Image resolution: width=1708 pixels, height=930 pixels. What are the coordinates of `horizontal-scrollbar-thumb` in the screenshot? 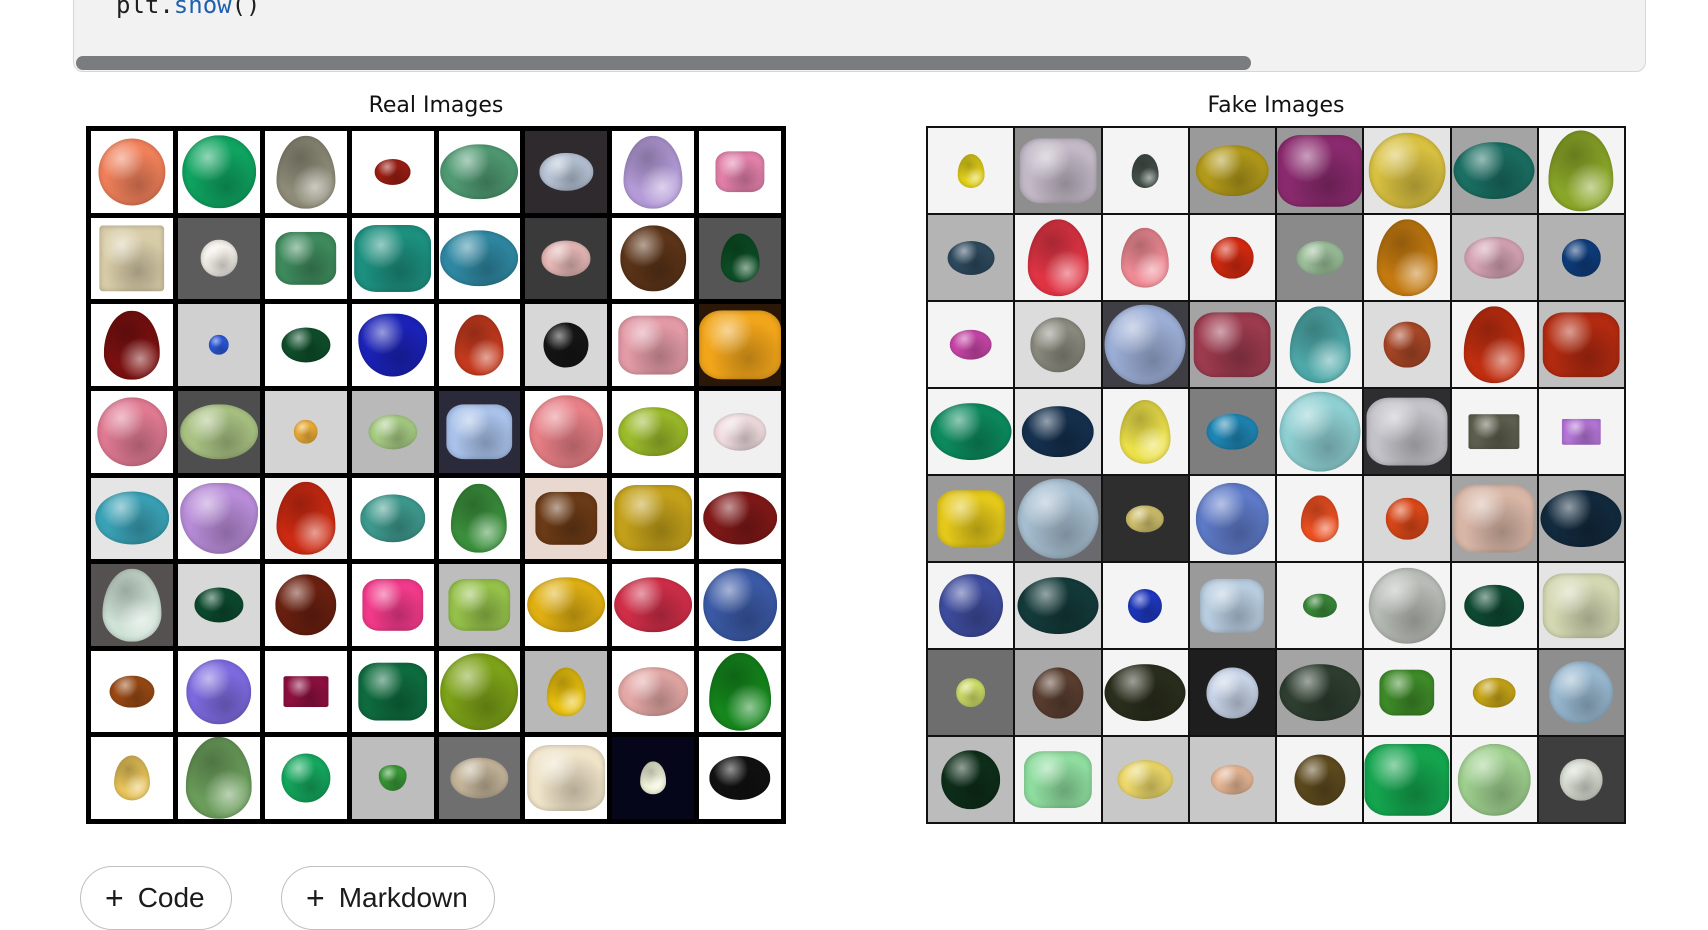 It's located at (663, 63).